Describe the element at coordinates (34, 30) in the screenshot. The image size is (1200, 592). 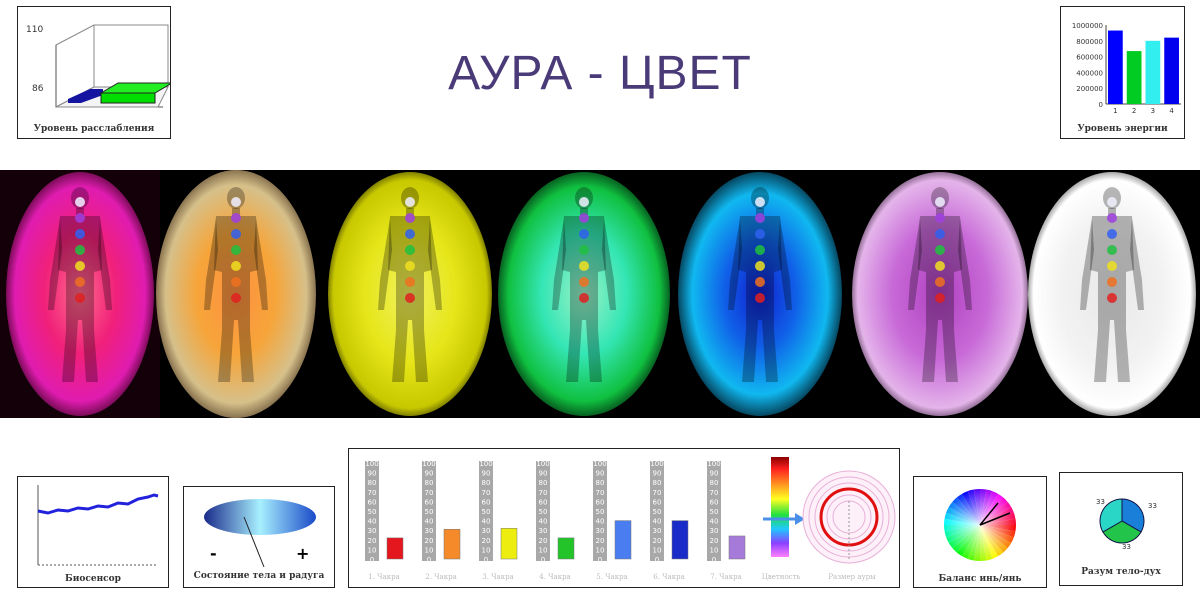
I see `relax-y-top: 110` at that location.